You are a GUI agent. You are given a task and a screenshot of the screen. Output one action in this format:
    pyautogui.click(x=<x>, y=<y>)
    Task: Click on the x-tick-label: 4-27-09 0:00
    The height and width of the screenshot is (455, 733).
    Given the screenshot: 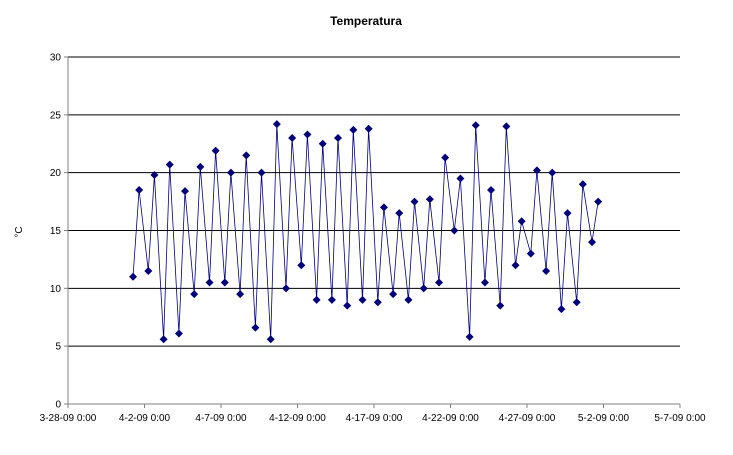 What is the action you would take?
    pyautogui.click(x=527, y=418)
    